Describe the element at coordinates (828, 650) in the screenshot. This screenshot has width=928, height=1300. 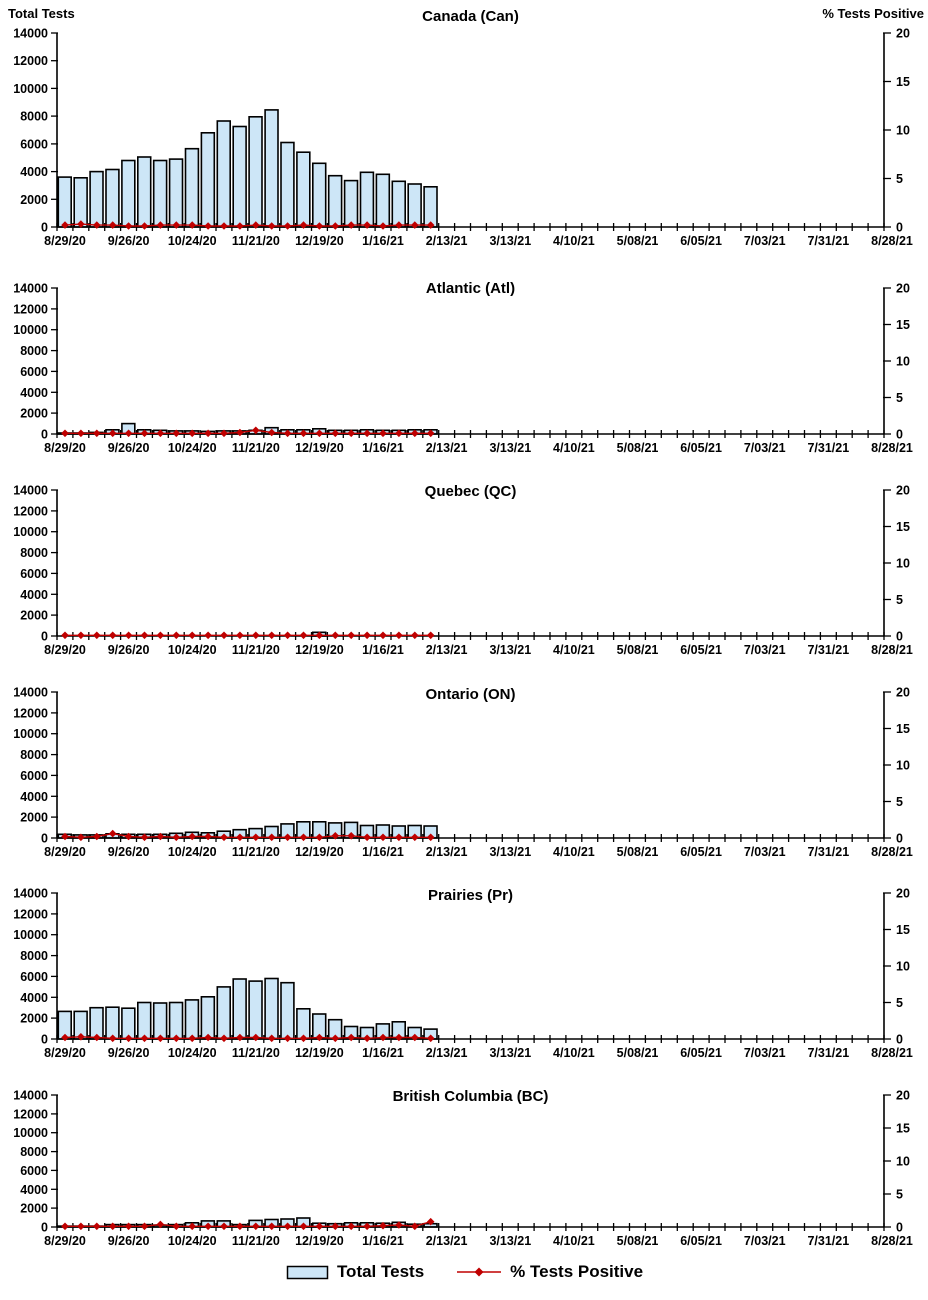
I see `x-tick-label: 7/31/21` at that location.